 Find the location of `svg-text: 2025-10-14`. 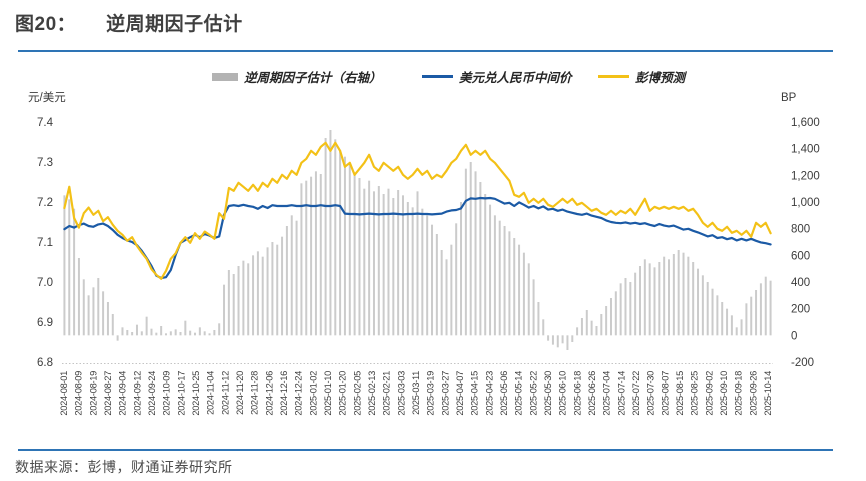

svg-text: 2025-10-14 is located at coordinates (768, 393).